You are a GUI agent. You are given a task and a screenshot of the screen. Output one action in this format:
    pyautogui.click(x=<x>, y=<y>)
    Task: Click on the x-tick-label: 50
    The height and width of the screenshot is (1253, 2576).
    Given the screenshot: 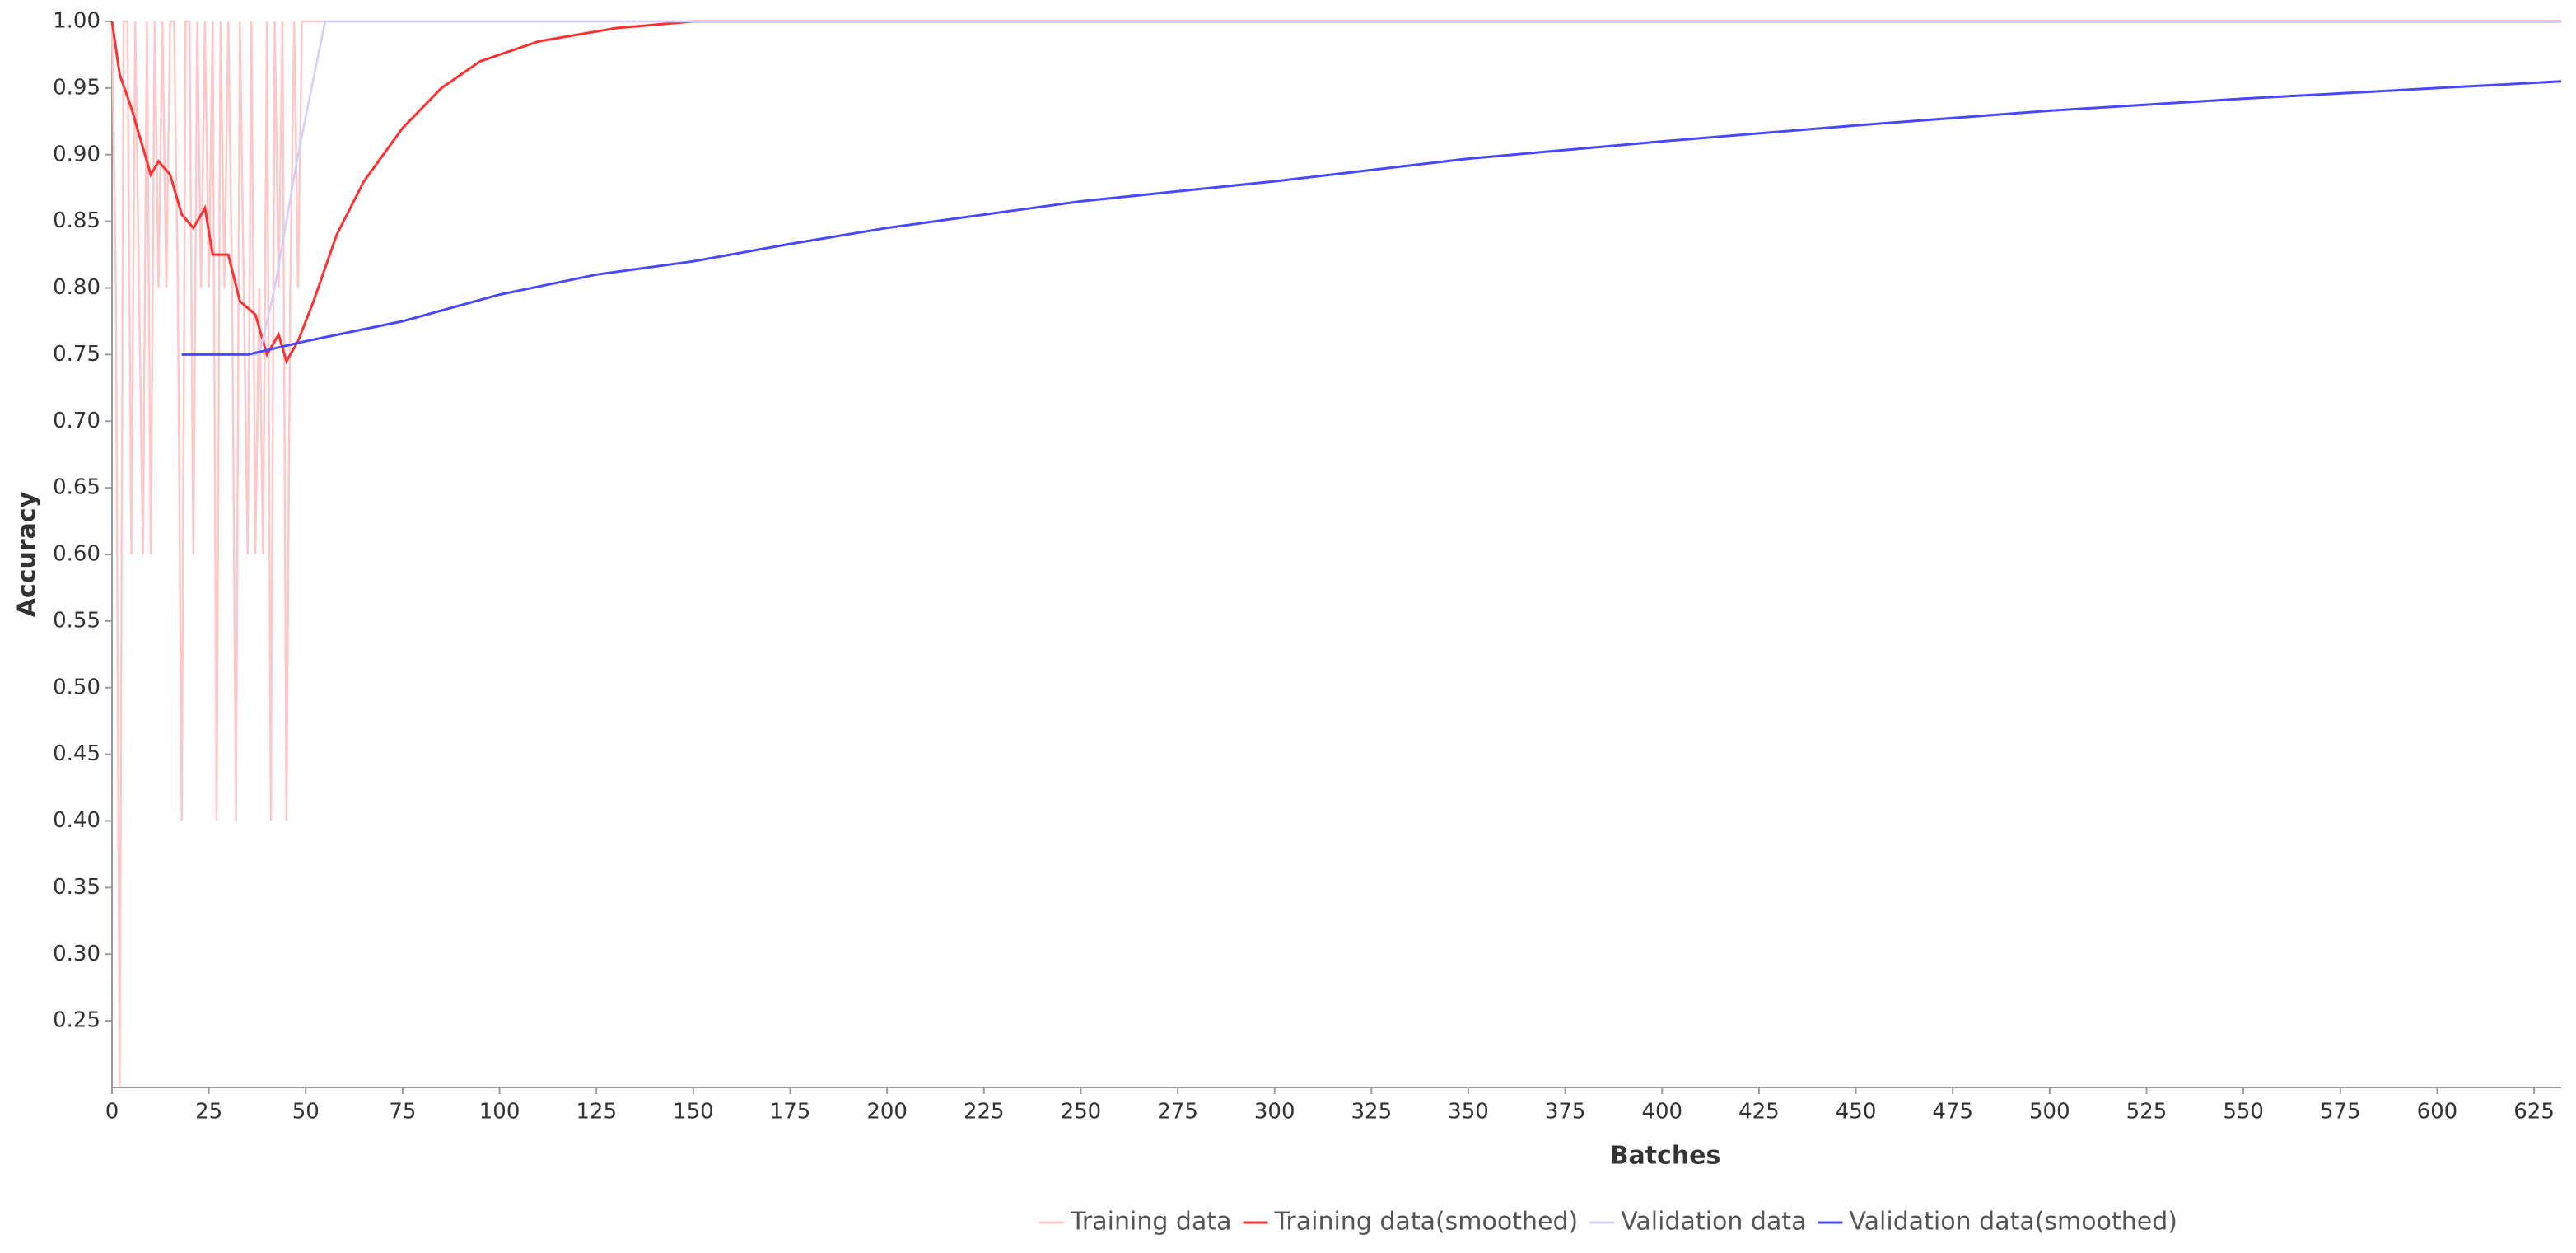 What is the action you would take?
    pyautogui.click(x=306, y=1112)
    